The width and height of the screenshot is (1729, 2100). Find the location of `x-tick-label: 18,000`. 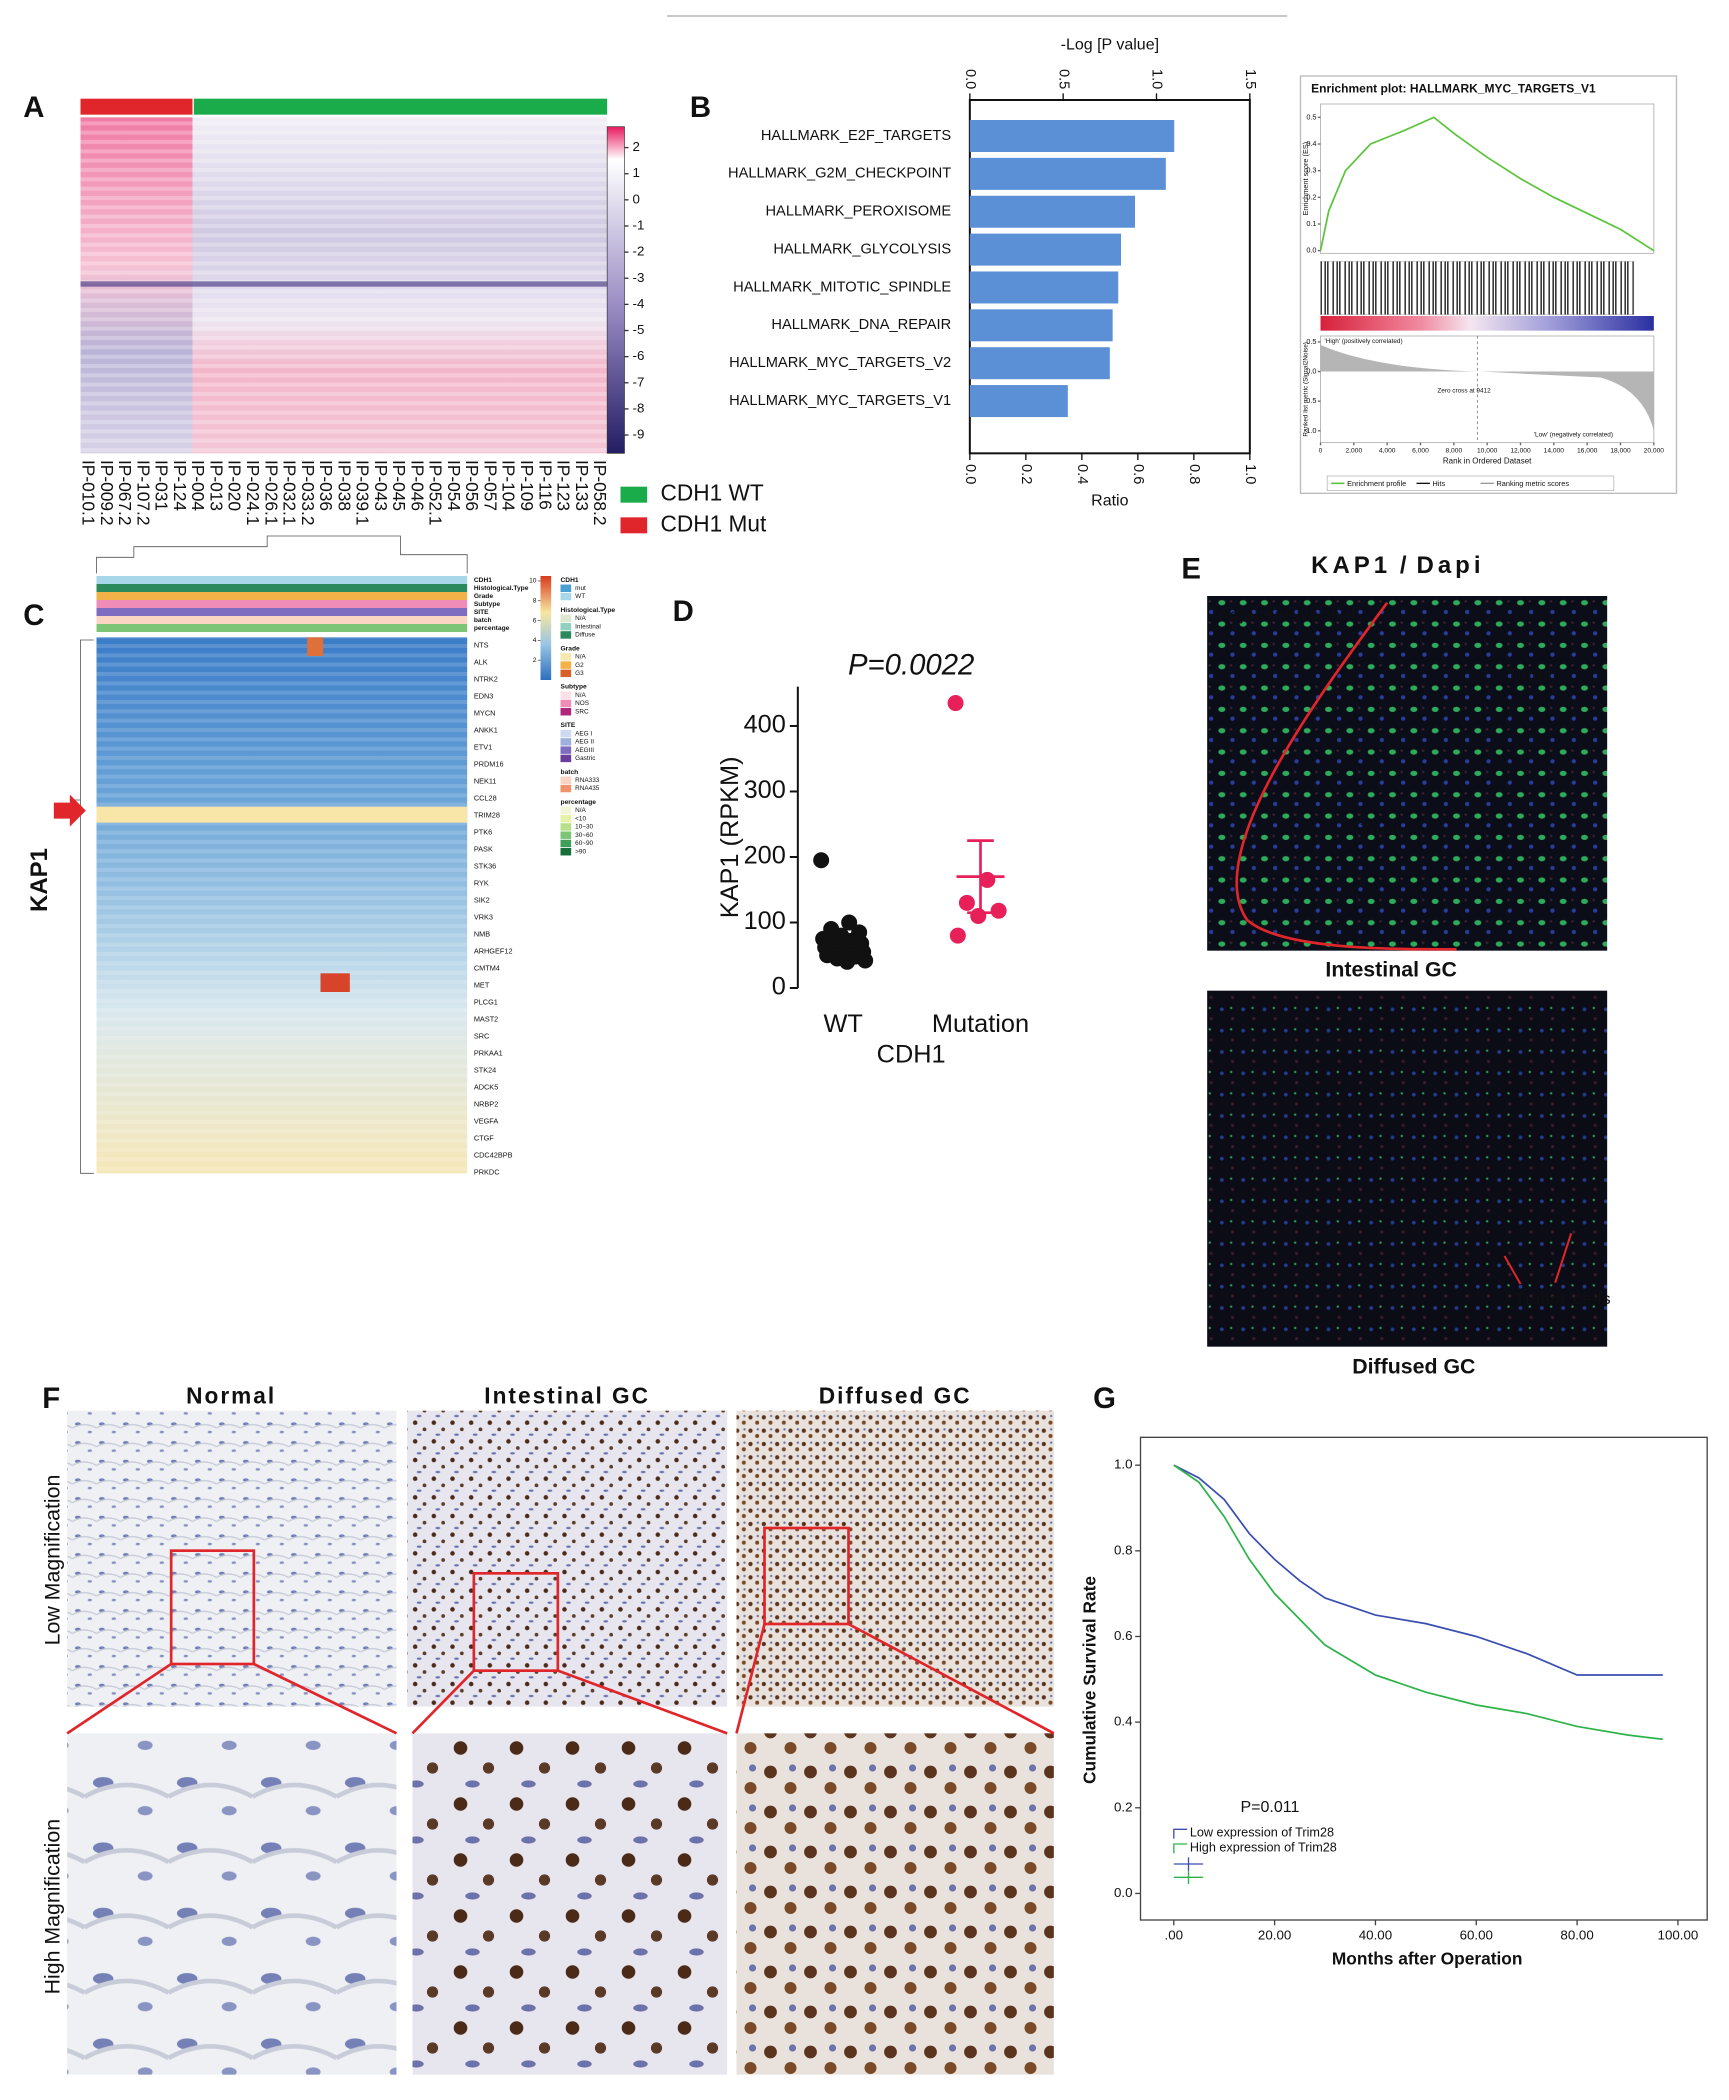

x-tick-label: 18,000 is located at coordinates (1620, 450).